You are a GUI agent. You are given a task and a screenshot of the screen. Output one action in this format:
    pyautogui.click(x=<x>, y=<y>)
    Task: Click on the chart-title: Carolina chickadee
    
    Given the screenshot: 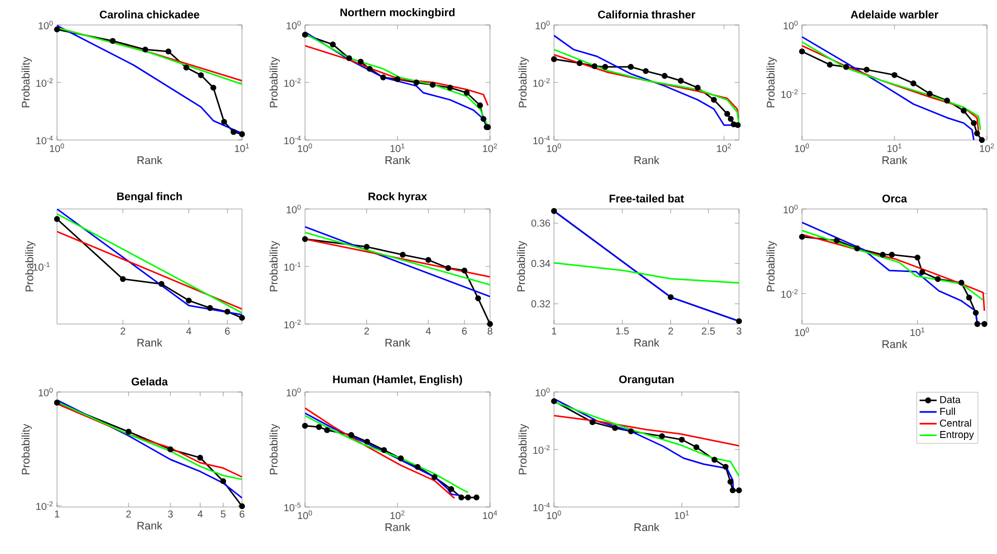 What is the action you would take?
    pyautogui.click(x=150, y=14)
    